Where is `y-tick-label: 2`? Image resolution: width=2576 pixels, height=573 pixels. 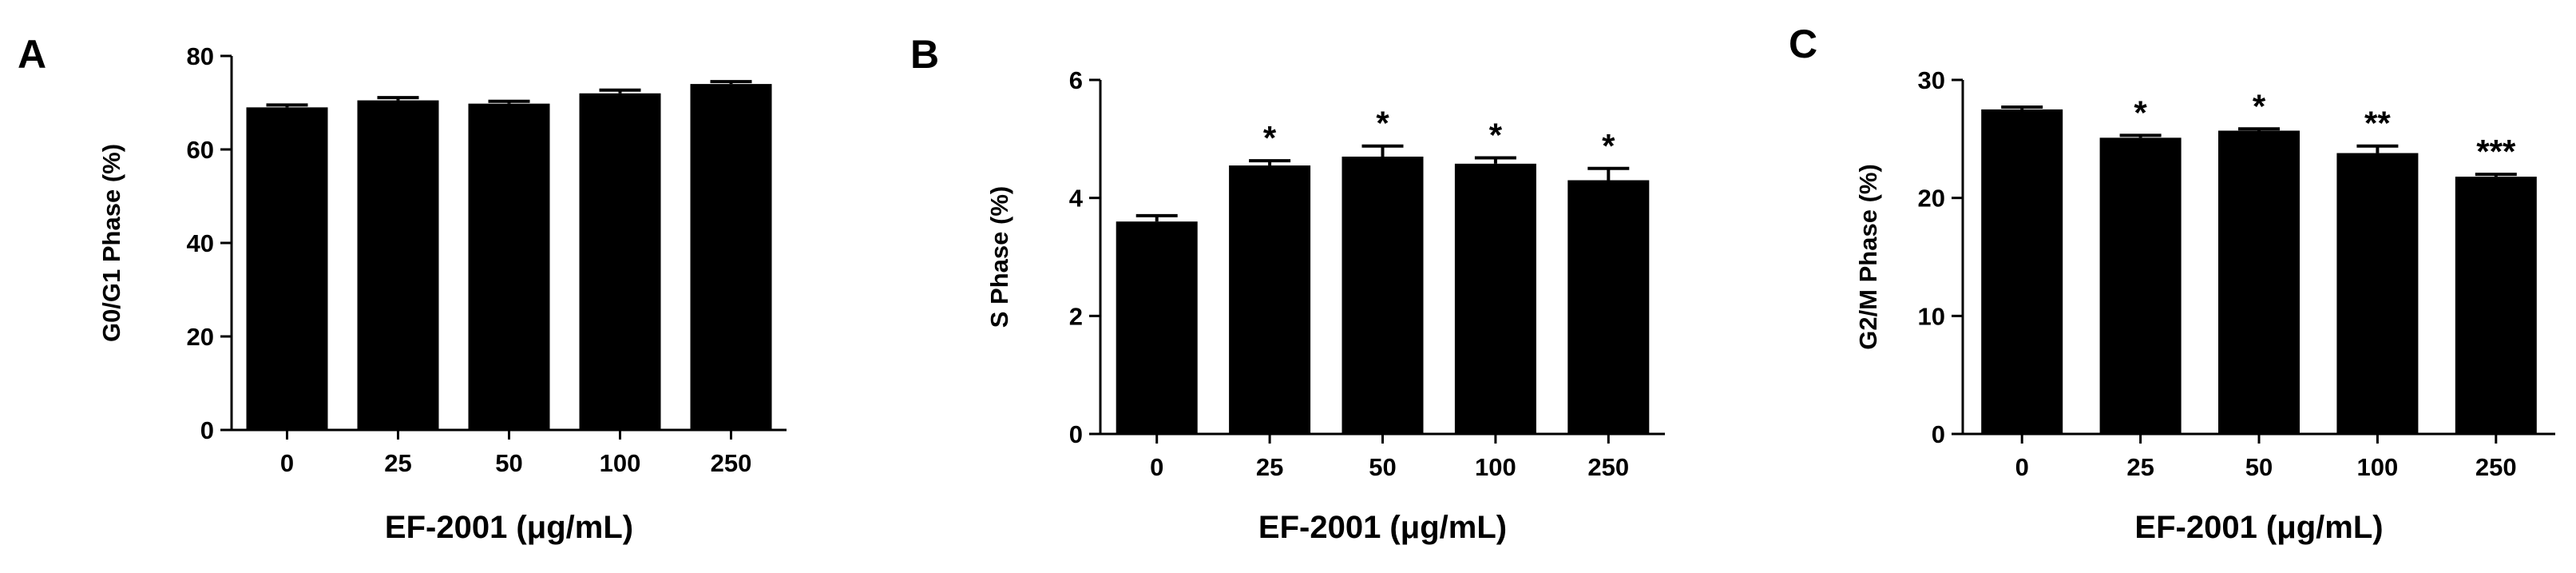
y-tick-label: 2 is located at coordinates (1076, 316).